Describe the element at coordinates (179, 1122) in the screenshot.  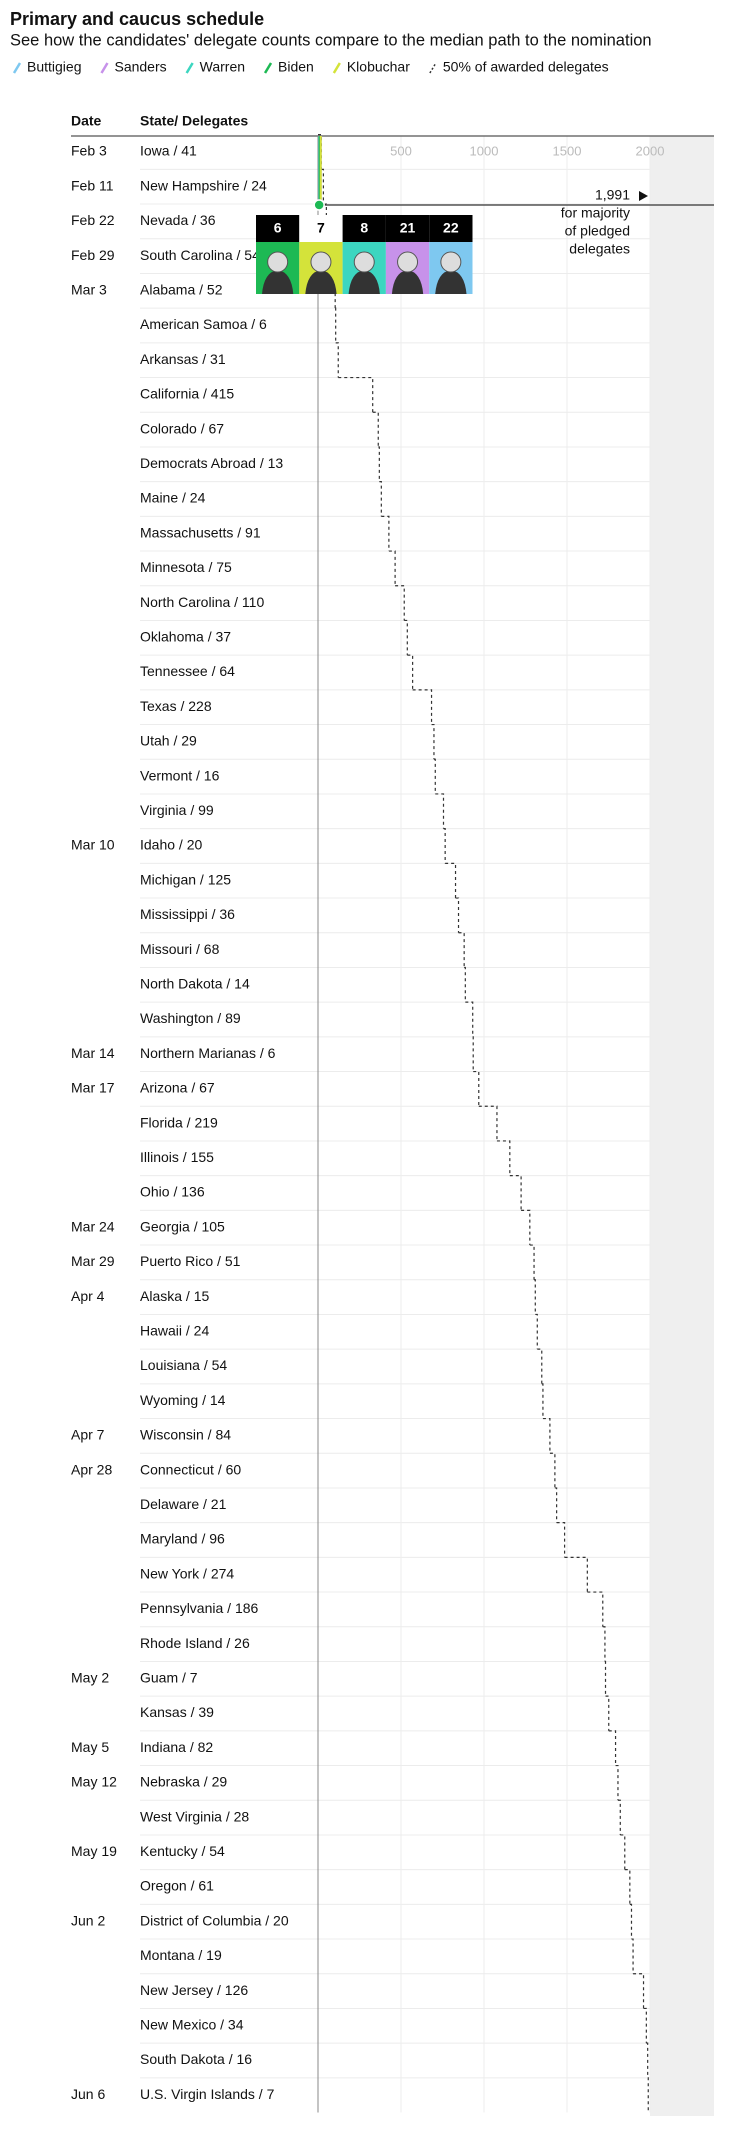
I see `state-label: Florida / 219` at that location.